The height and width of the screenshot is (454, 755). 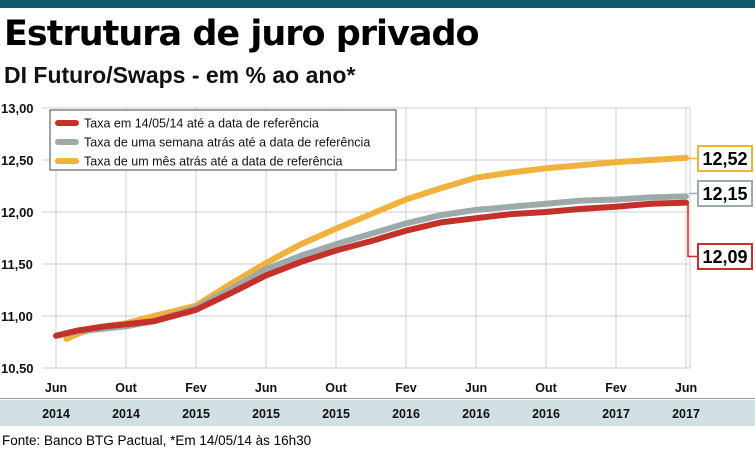 I want to click on end-label-leader, so click(x=692, y=229).